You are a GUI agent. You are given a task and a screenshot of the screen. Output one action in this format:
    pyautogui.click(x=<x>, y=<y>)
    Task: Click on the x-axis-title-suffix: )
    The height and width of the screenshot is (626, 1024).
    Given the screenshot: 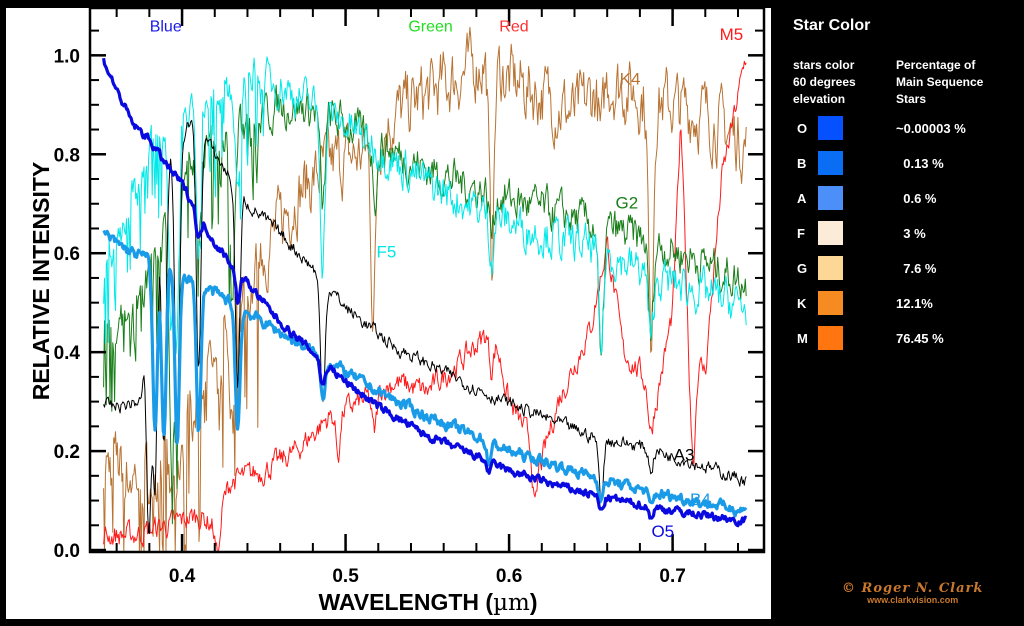 What is the action you would take?
    pyautogui.click(x=534, y=602)
    